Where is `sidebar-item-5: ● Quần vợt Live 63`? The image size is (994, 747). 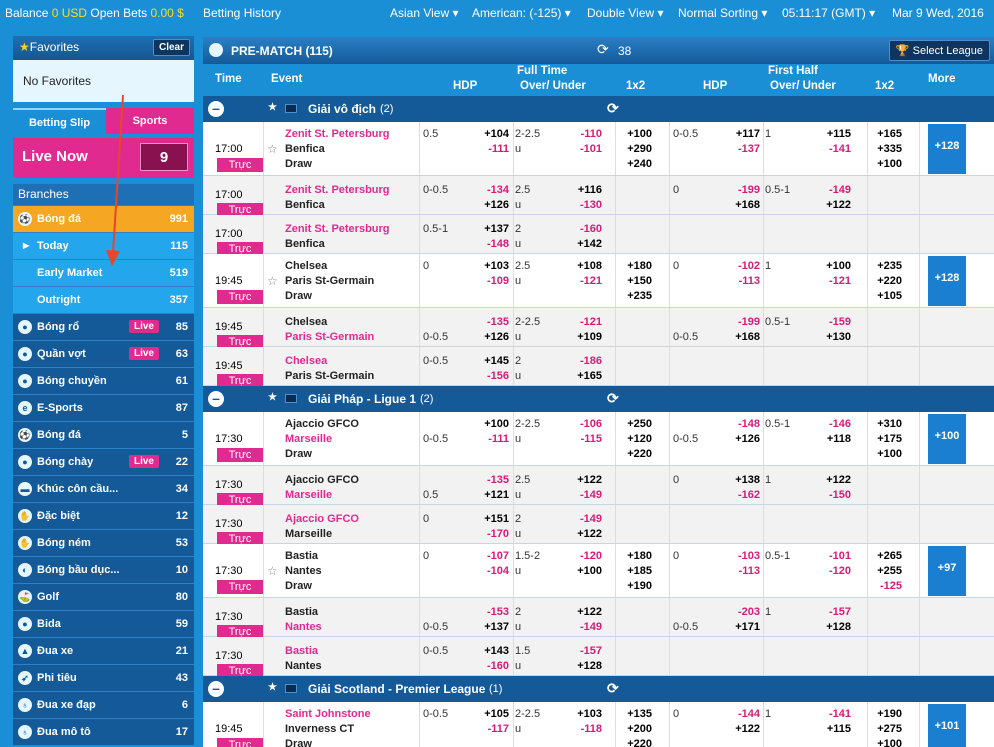 sidebar-item-5: ● Quần vợt Live 63 is located at coordinates (103, 353).